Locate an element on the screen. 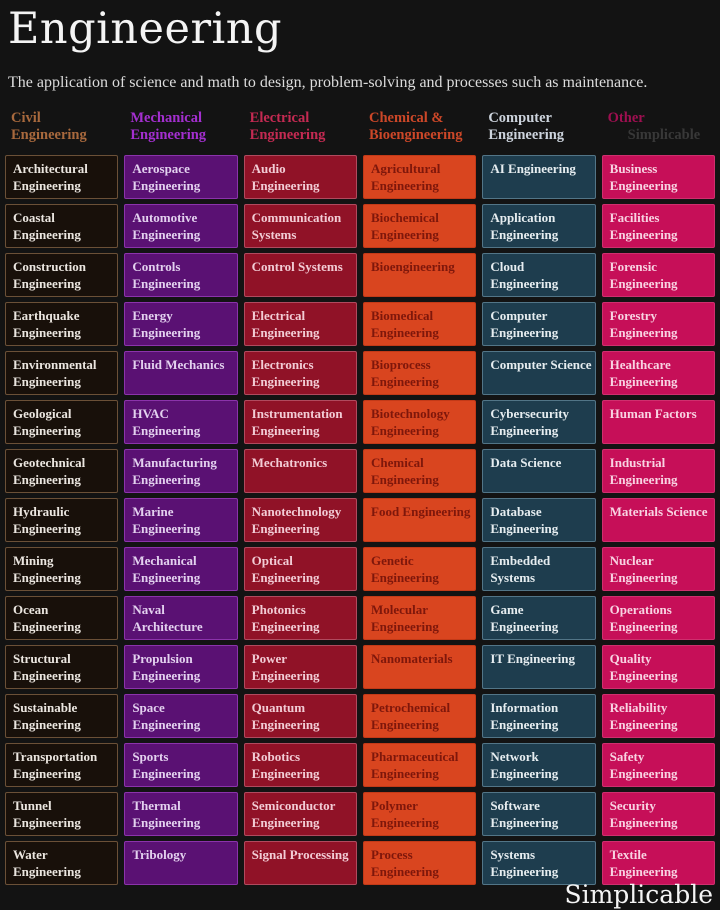  category-cell: Audio Engineering is located at coordinates (300, 177).